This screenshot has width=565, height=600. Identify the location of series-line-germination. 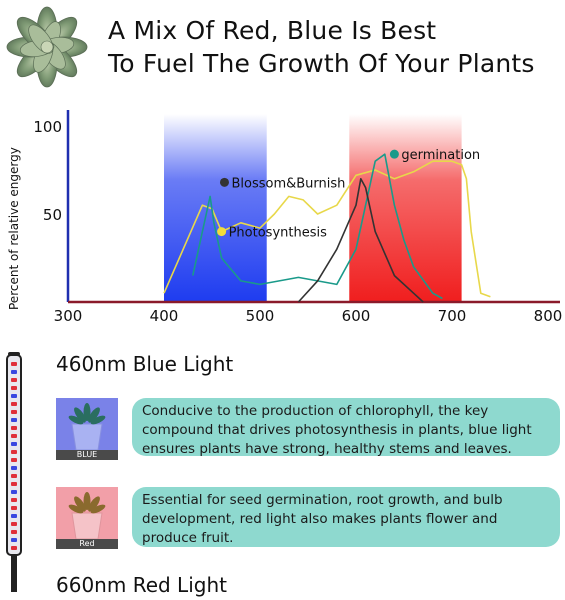
(317, 226).